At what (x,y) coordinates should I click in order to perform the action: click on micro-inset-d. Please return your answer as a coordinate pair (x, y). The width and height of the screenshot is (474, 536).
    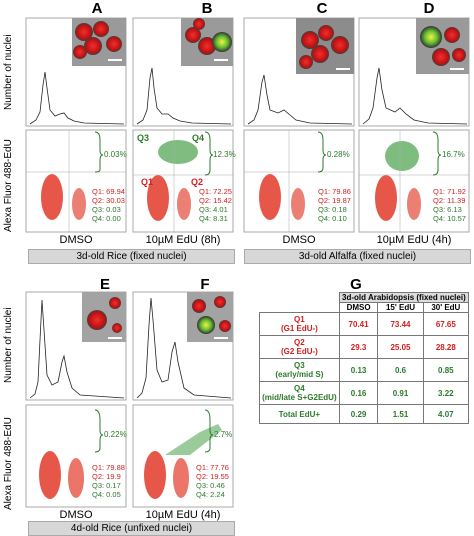
    Looking at the image, I should click on (442, 46).